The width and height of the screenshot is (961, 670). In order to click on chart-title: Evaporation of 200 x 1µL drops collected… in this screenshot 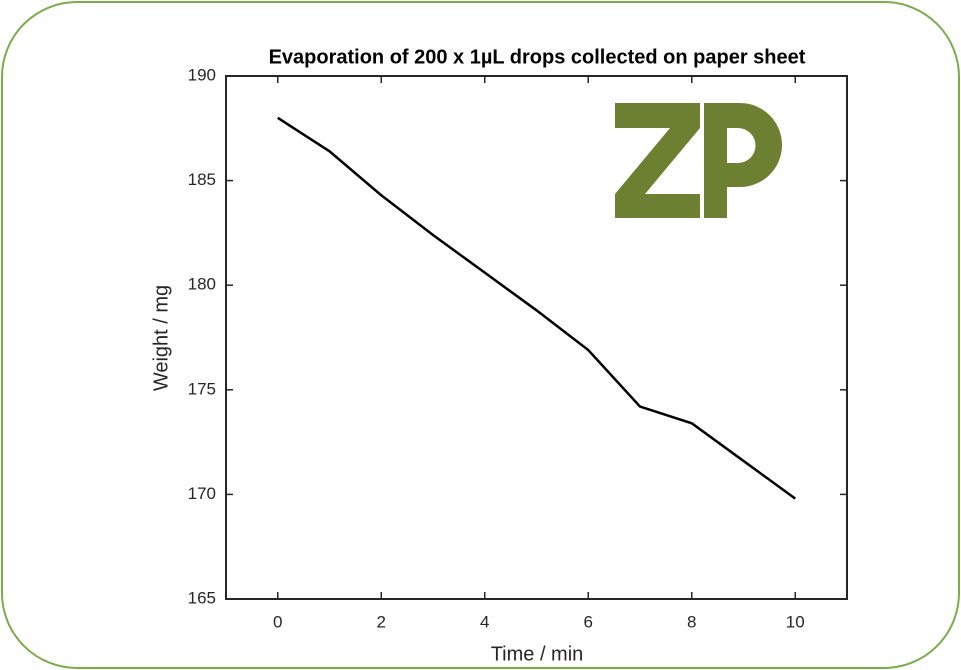, I will do `click(537, 57)`.